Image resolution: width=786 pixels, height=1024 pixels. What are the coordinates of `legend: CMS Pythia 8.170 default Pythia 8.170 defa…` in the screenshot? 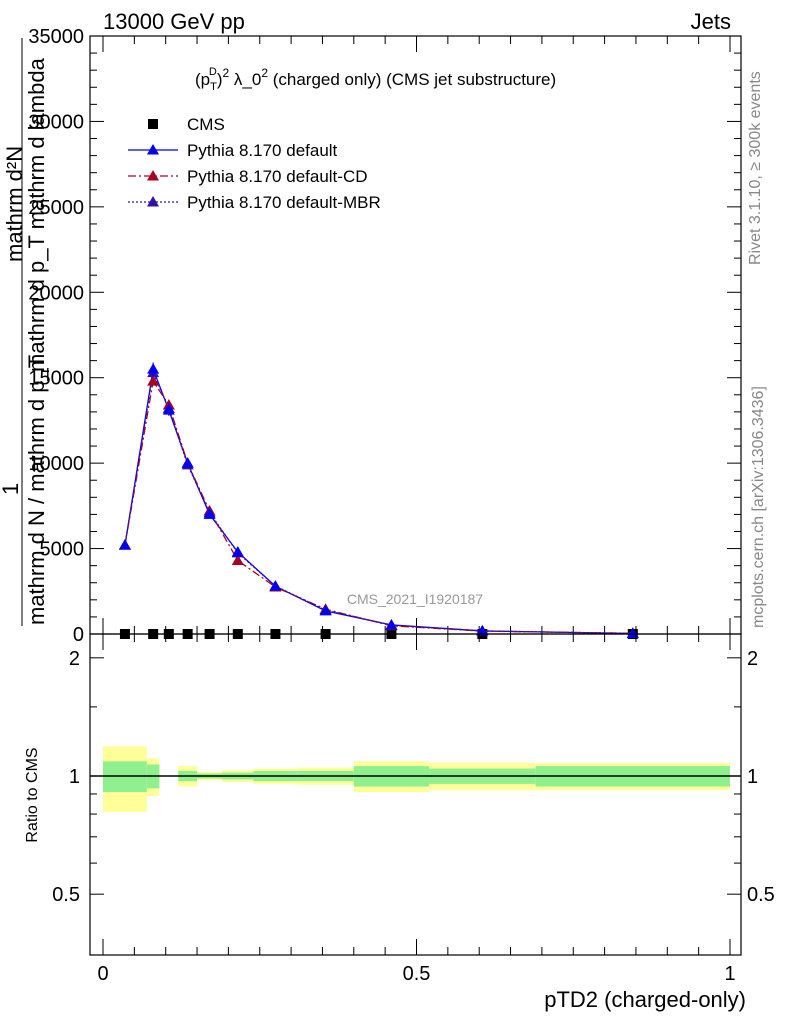 It's located at (254, 163).